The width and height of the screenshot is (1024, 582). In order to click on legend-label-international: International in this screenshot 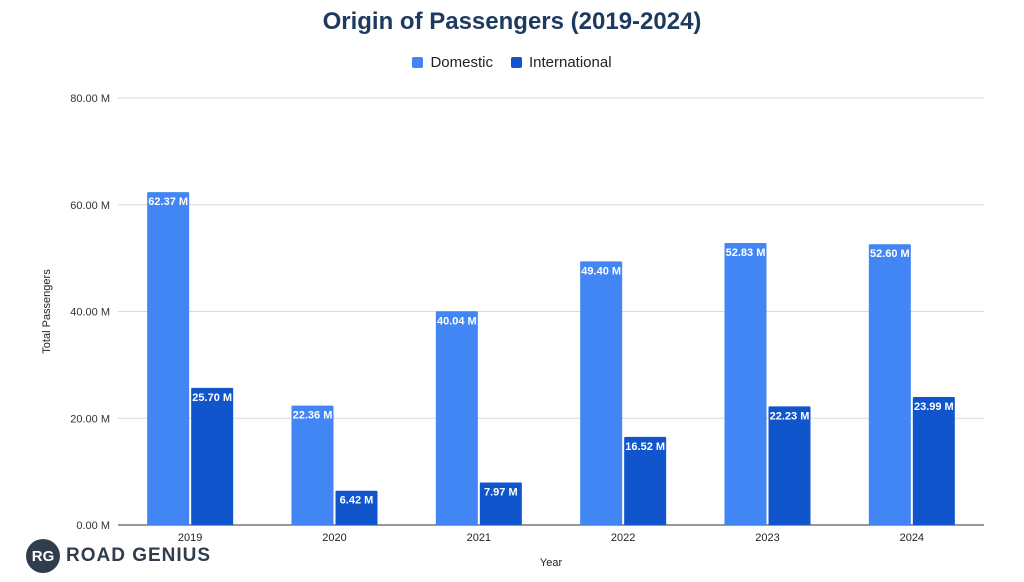, I will do `click(570, 62)`.